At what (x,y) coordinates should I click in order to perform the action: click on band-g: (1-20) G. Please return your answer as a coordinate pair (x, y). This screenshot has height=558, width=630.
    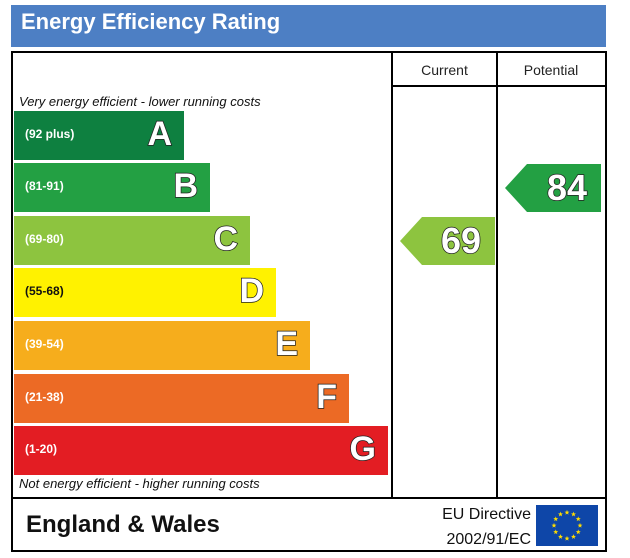
    Looking at the image, I should click on (201, 450).